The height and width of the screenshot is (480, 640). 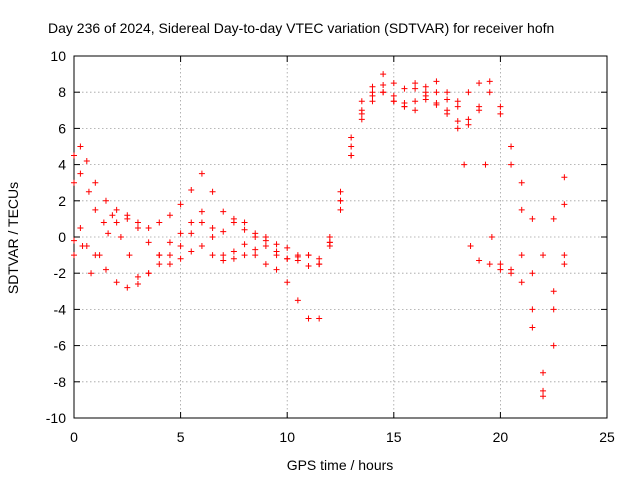 I want to click on y-tick-label: 6, so click(x=62, y=128).